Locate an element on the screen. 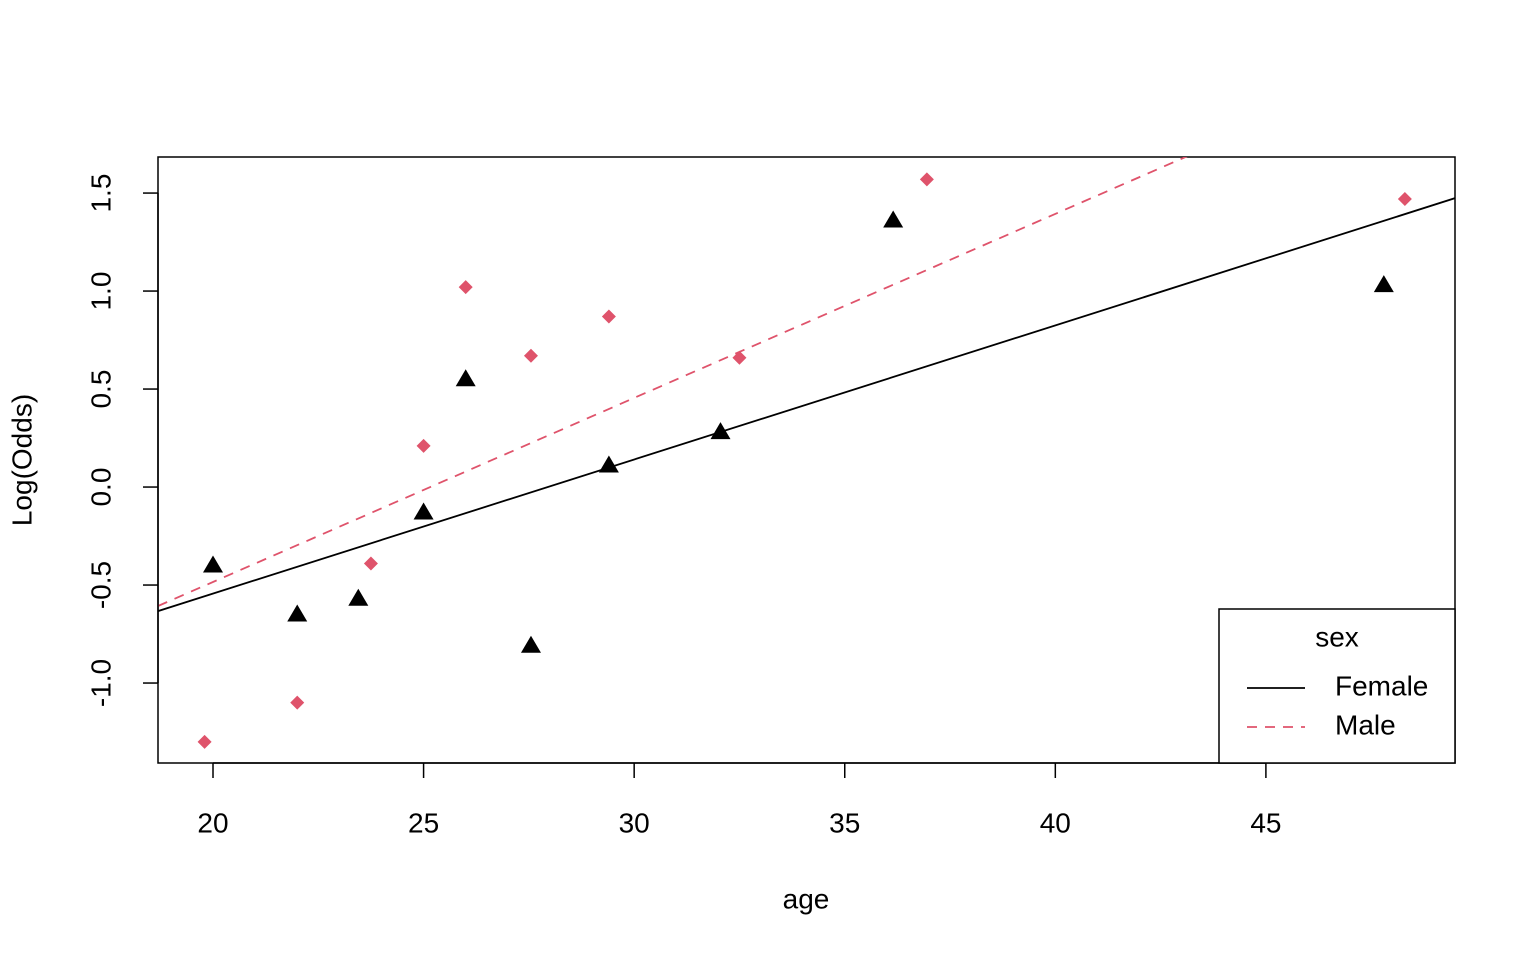 The width and height of the screenshot is (1536, 960). x-tick-label: 20 is located at coordinates (212, 822).